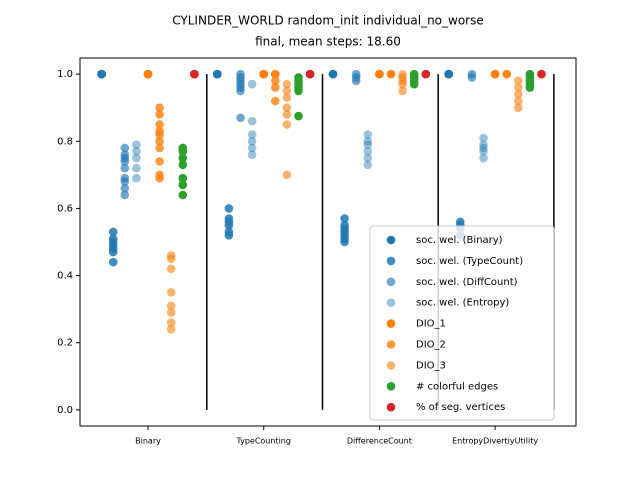  I want to click on legend-label: DIO_2, so click(431, 345).